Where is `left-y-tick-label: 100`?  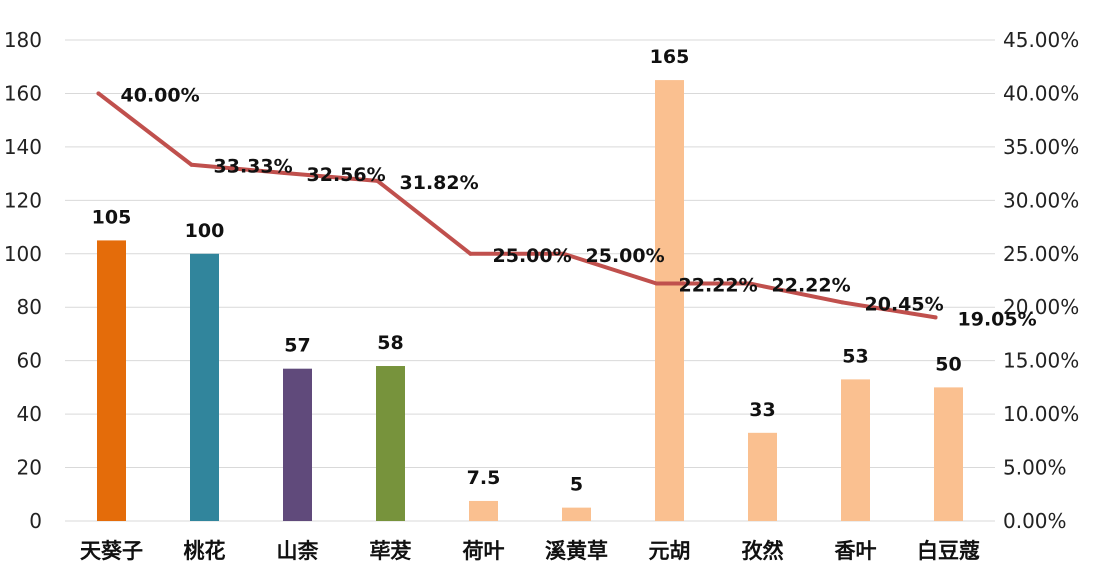 left-y-tick-label: 100 is located at coordinates (23, 254).